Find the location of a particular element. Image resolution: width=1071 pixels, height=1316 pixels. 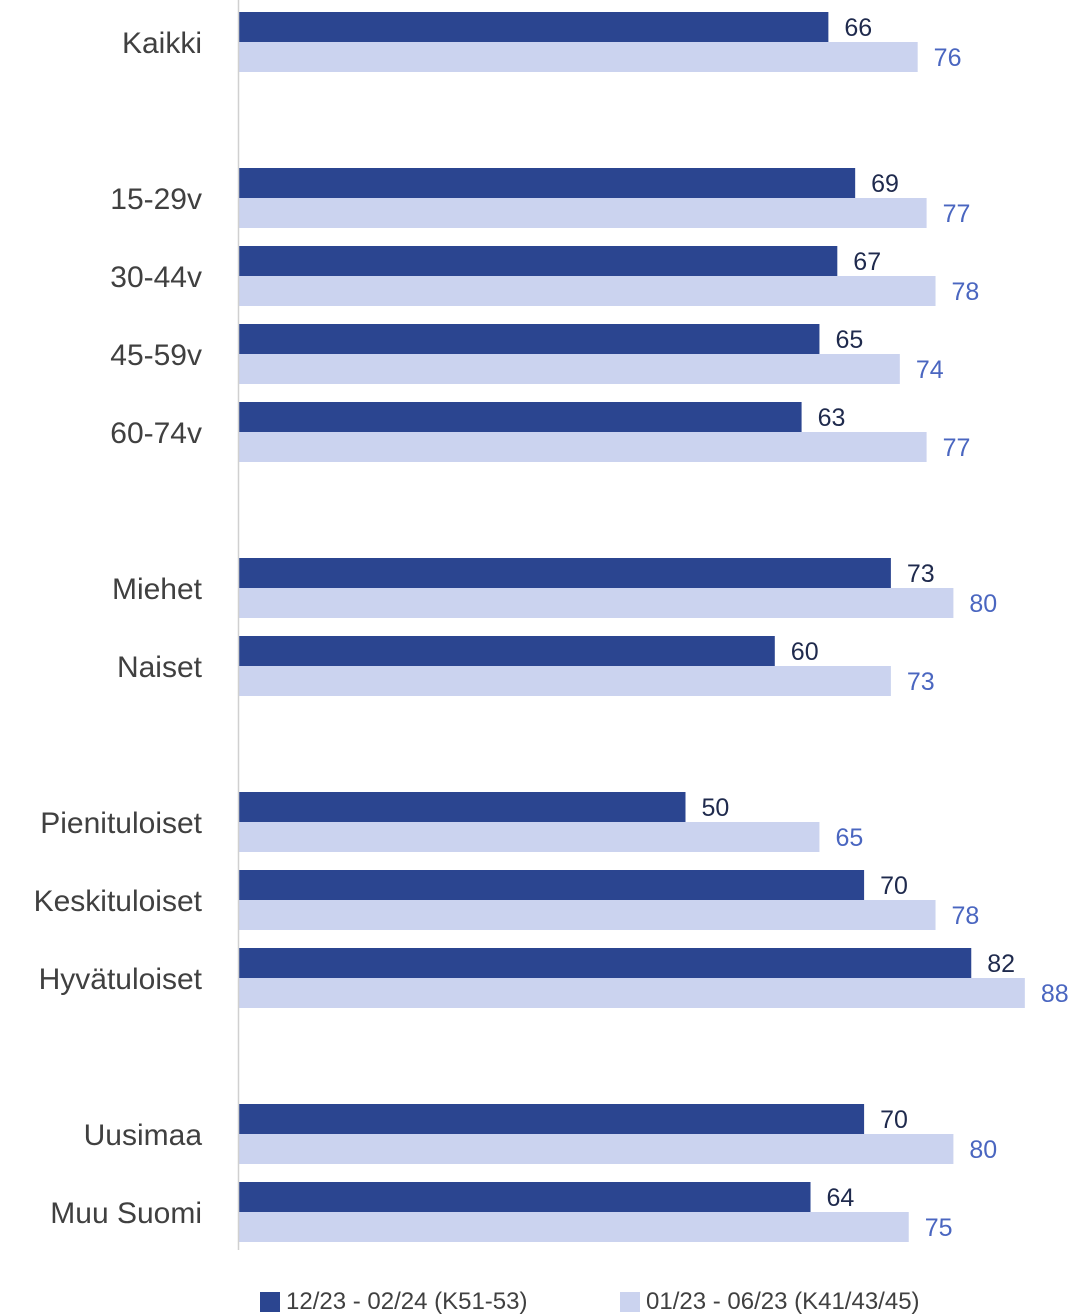

value-label-miehet-series-1: 73 is located at coordinates (921, 574).